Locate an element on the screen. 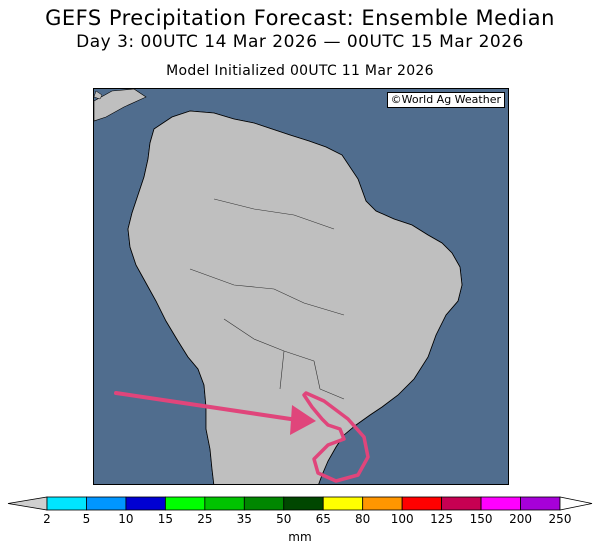  colorbar-tick-label: 2 is located at coordinates (47, 519).